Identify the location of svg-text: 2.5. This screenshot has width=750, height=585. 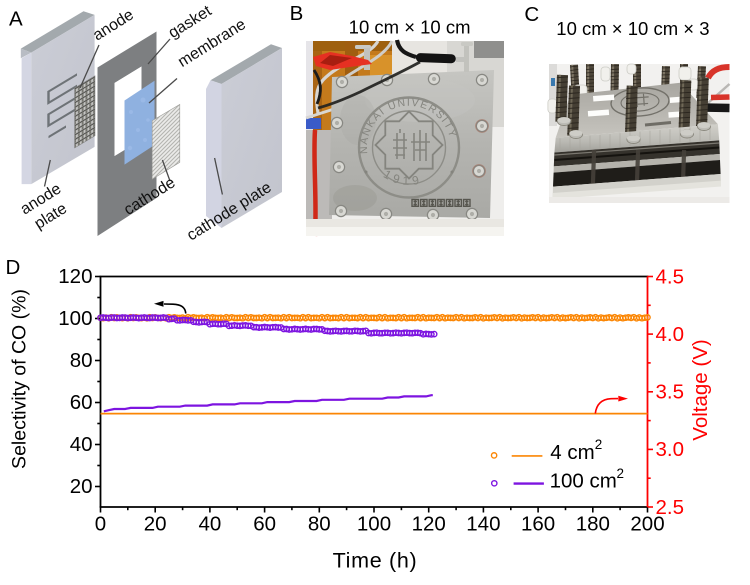
(670, 507).